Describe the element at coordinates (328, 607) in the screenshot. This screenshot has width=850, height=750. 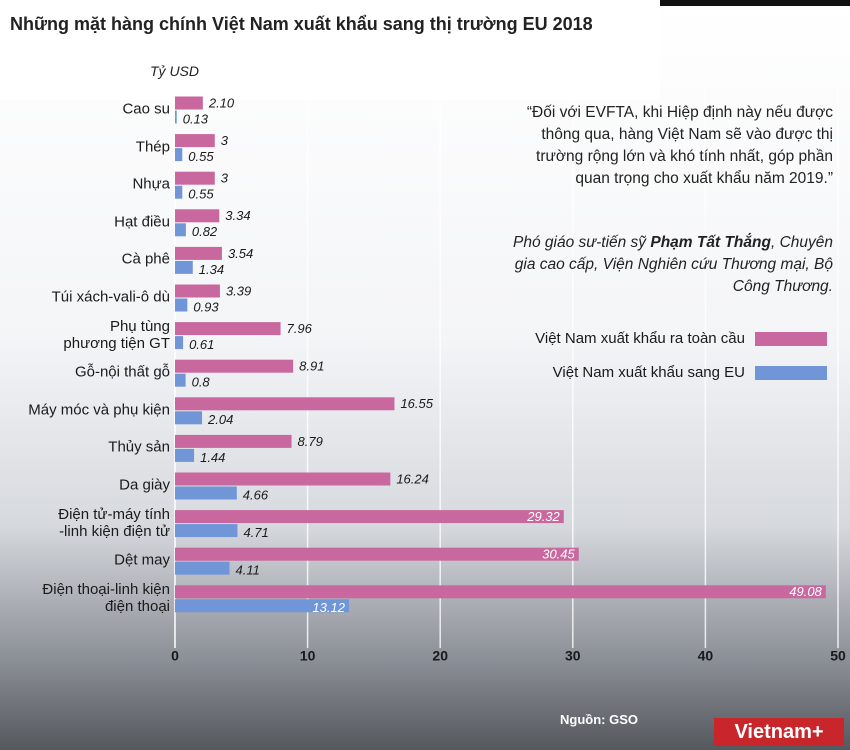
I see `value-label: 13.12` at that location.